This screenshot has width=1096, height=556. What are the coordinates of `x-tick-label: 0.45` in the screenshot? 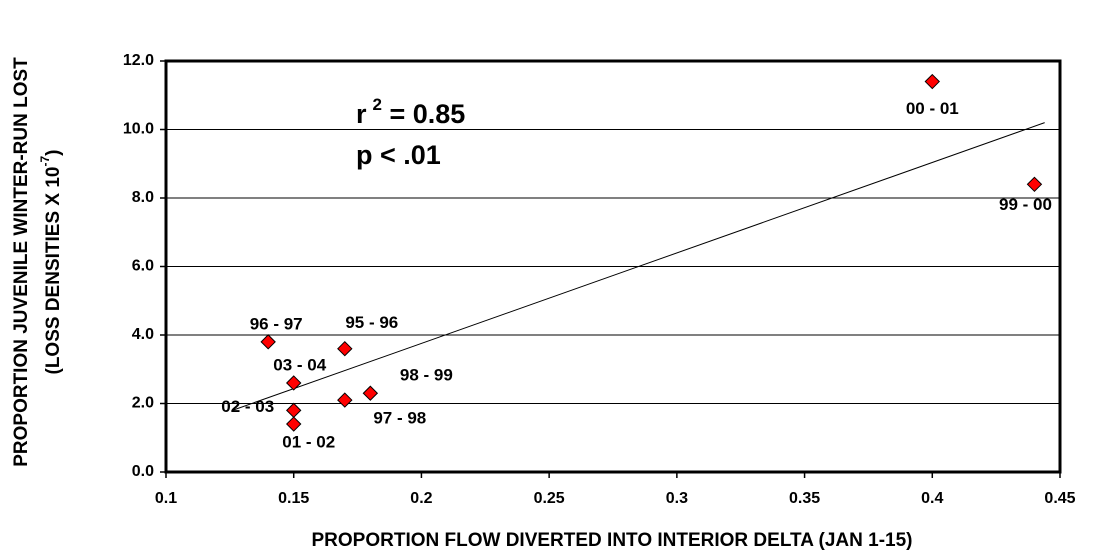 It's located at (1059, 498).